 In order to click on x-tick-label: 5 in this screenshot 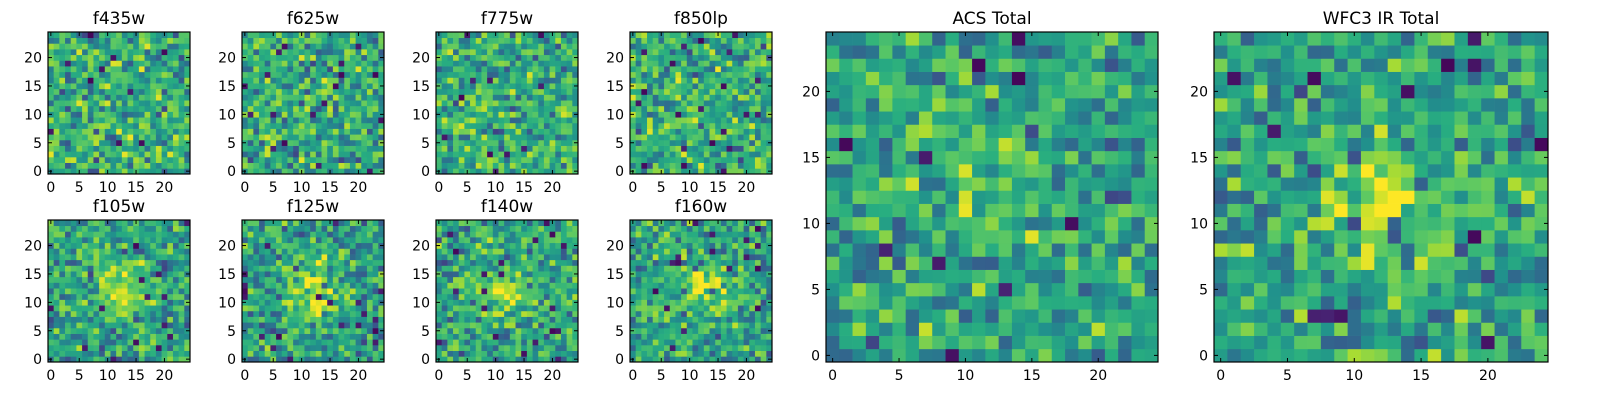, I will do `click(661, 188)`.